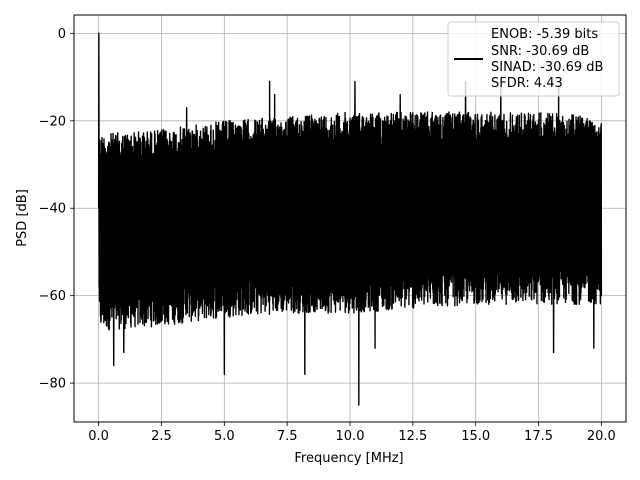 The image size is (640, 480). I want to click on x-tick-label: 20.0, so click(601, 436).